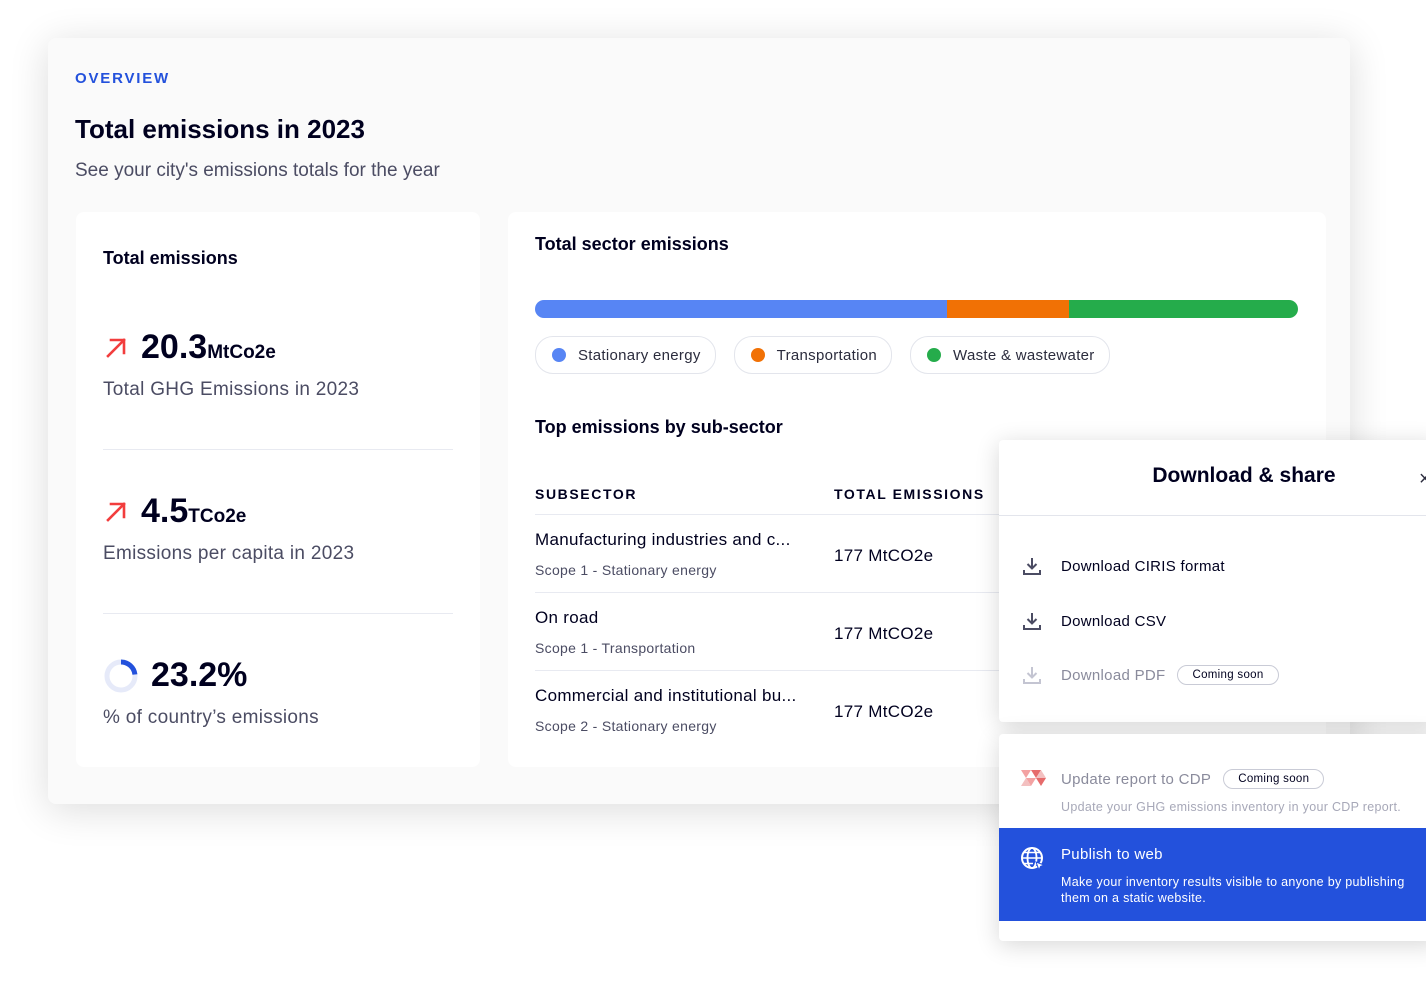 The image size is (1426, 1006). I want to click on cdp-logo-icon, so click(1033, 778).